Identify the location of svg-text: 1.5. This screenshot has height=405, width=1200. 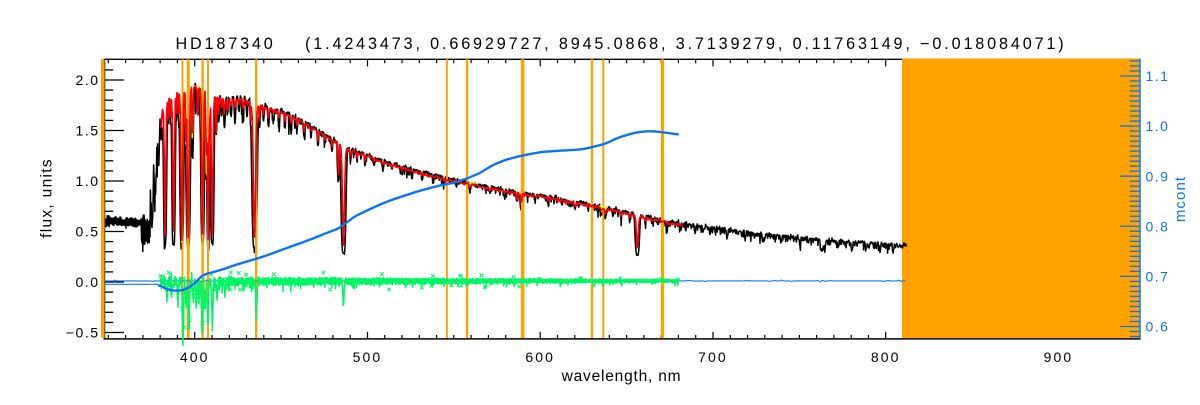
(88, 131).